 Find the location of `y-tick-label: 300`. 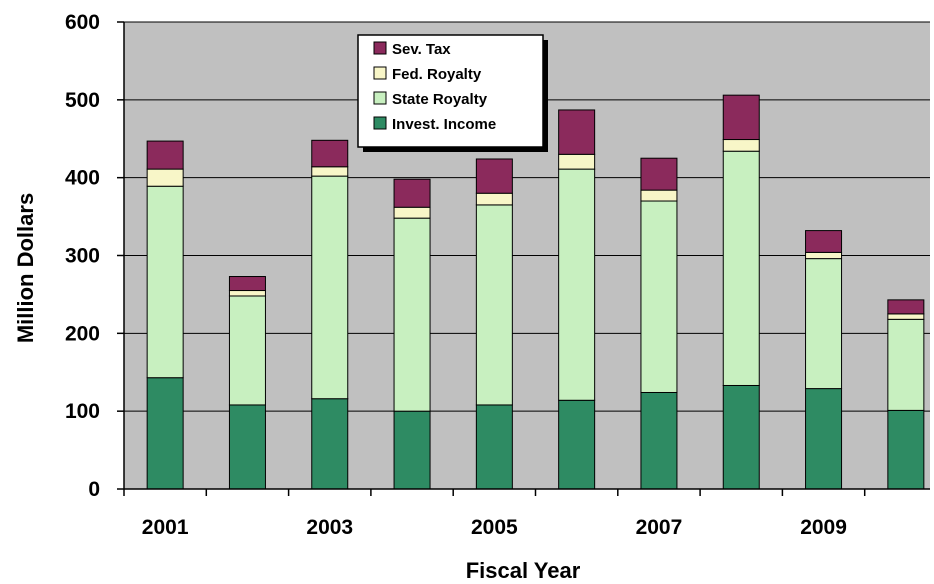

y-tick-label: 300 is located at coordinates (82, 256).